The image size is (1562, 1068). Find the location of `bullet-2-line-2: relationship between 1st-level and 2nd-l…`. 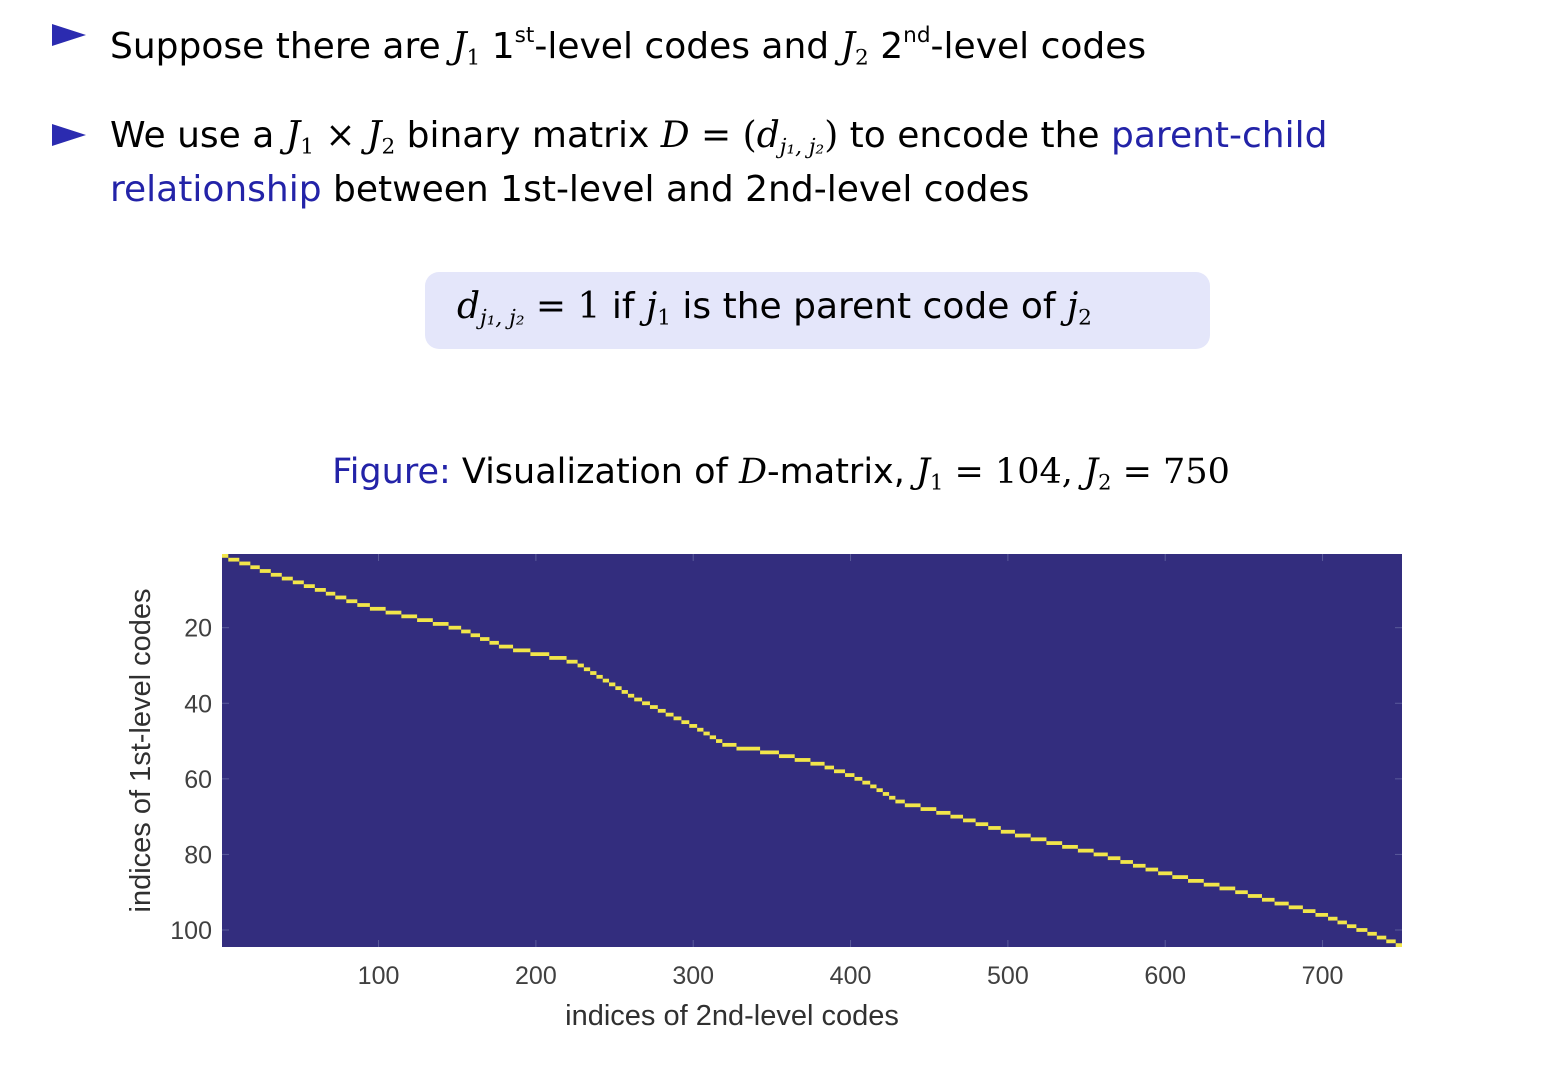

bullet-2-line-2: relationship between 1st-level and 2nd-l… is located at coordinates (570, 189).